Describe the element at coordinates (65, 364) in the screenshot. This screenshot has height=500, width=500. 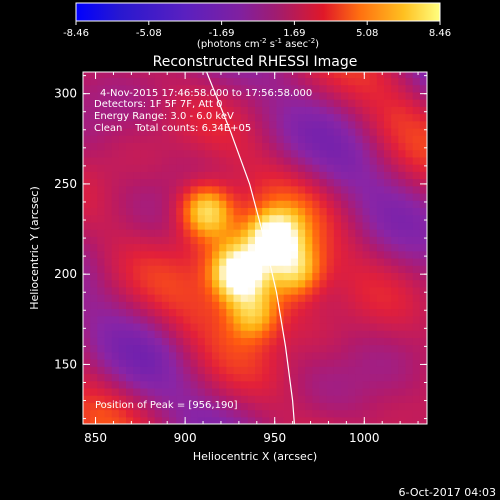
I see `y-tick-label: 150` at that location.